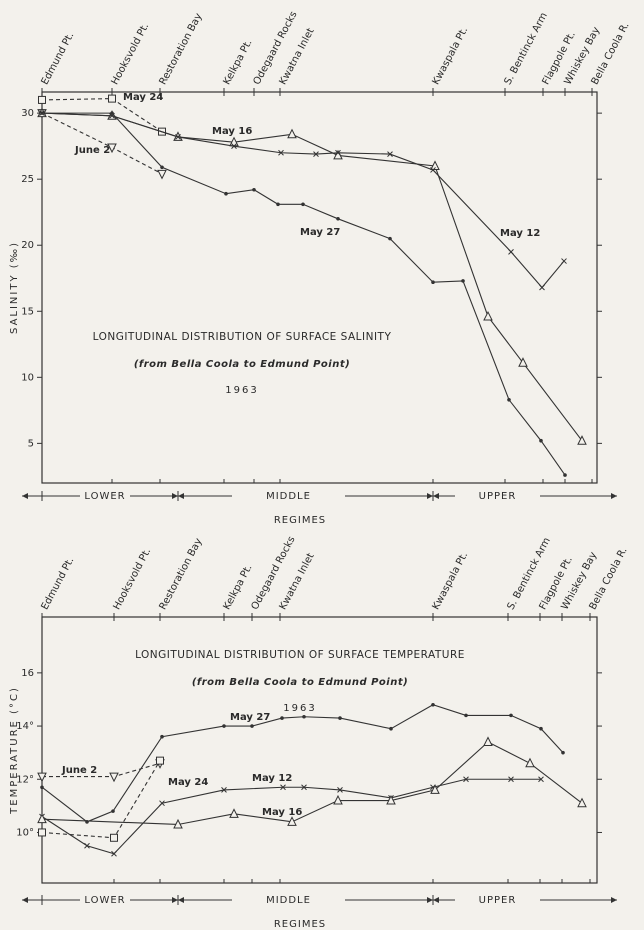  I want to click on y-tick-label: 5, so click(31, 443).